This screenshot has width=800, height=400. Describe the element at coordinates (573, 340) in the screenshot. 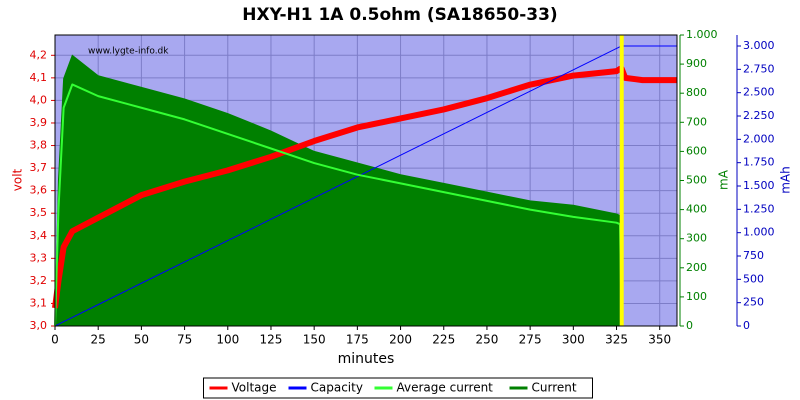

I see `x-tick-label: 300` at that location.